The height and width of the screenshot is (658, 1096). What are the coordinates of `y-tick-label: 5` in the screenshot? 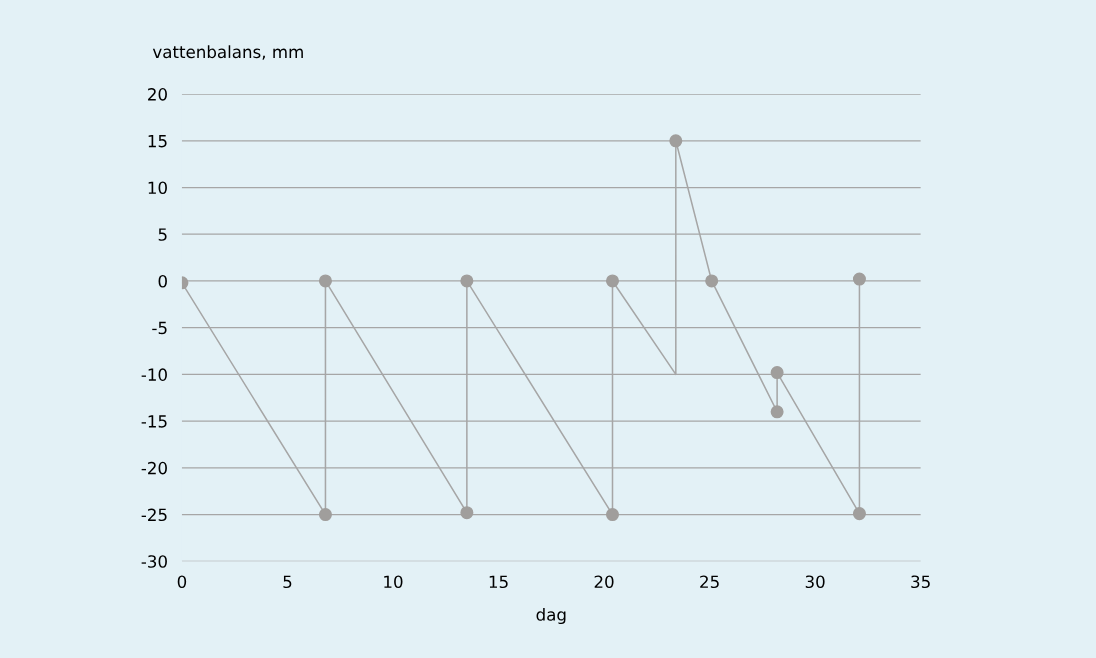 It's located at (162, 234).